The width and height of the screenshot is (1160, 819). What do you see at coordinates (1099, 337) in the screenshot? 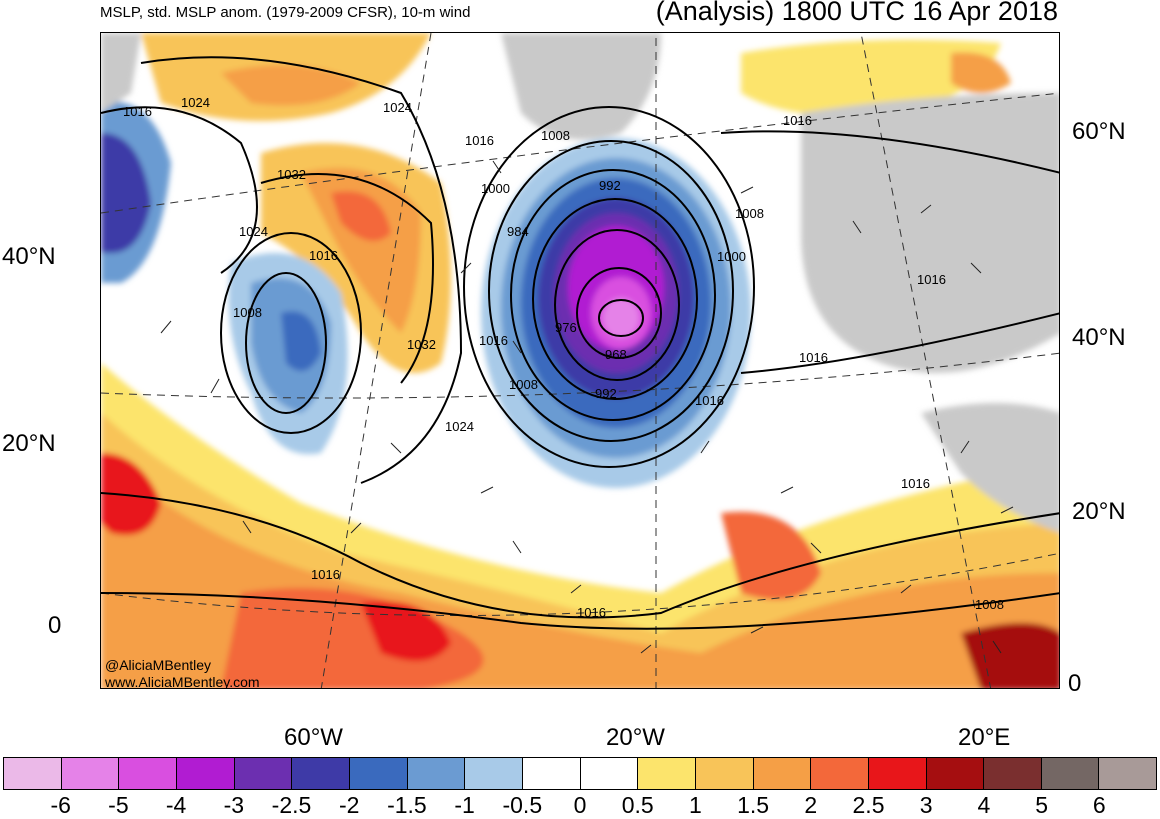
I see `lat-label-right-40n: 40°N` at bounding box center [1099, 337].